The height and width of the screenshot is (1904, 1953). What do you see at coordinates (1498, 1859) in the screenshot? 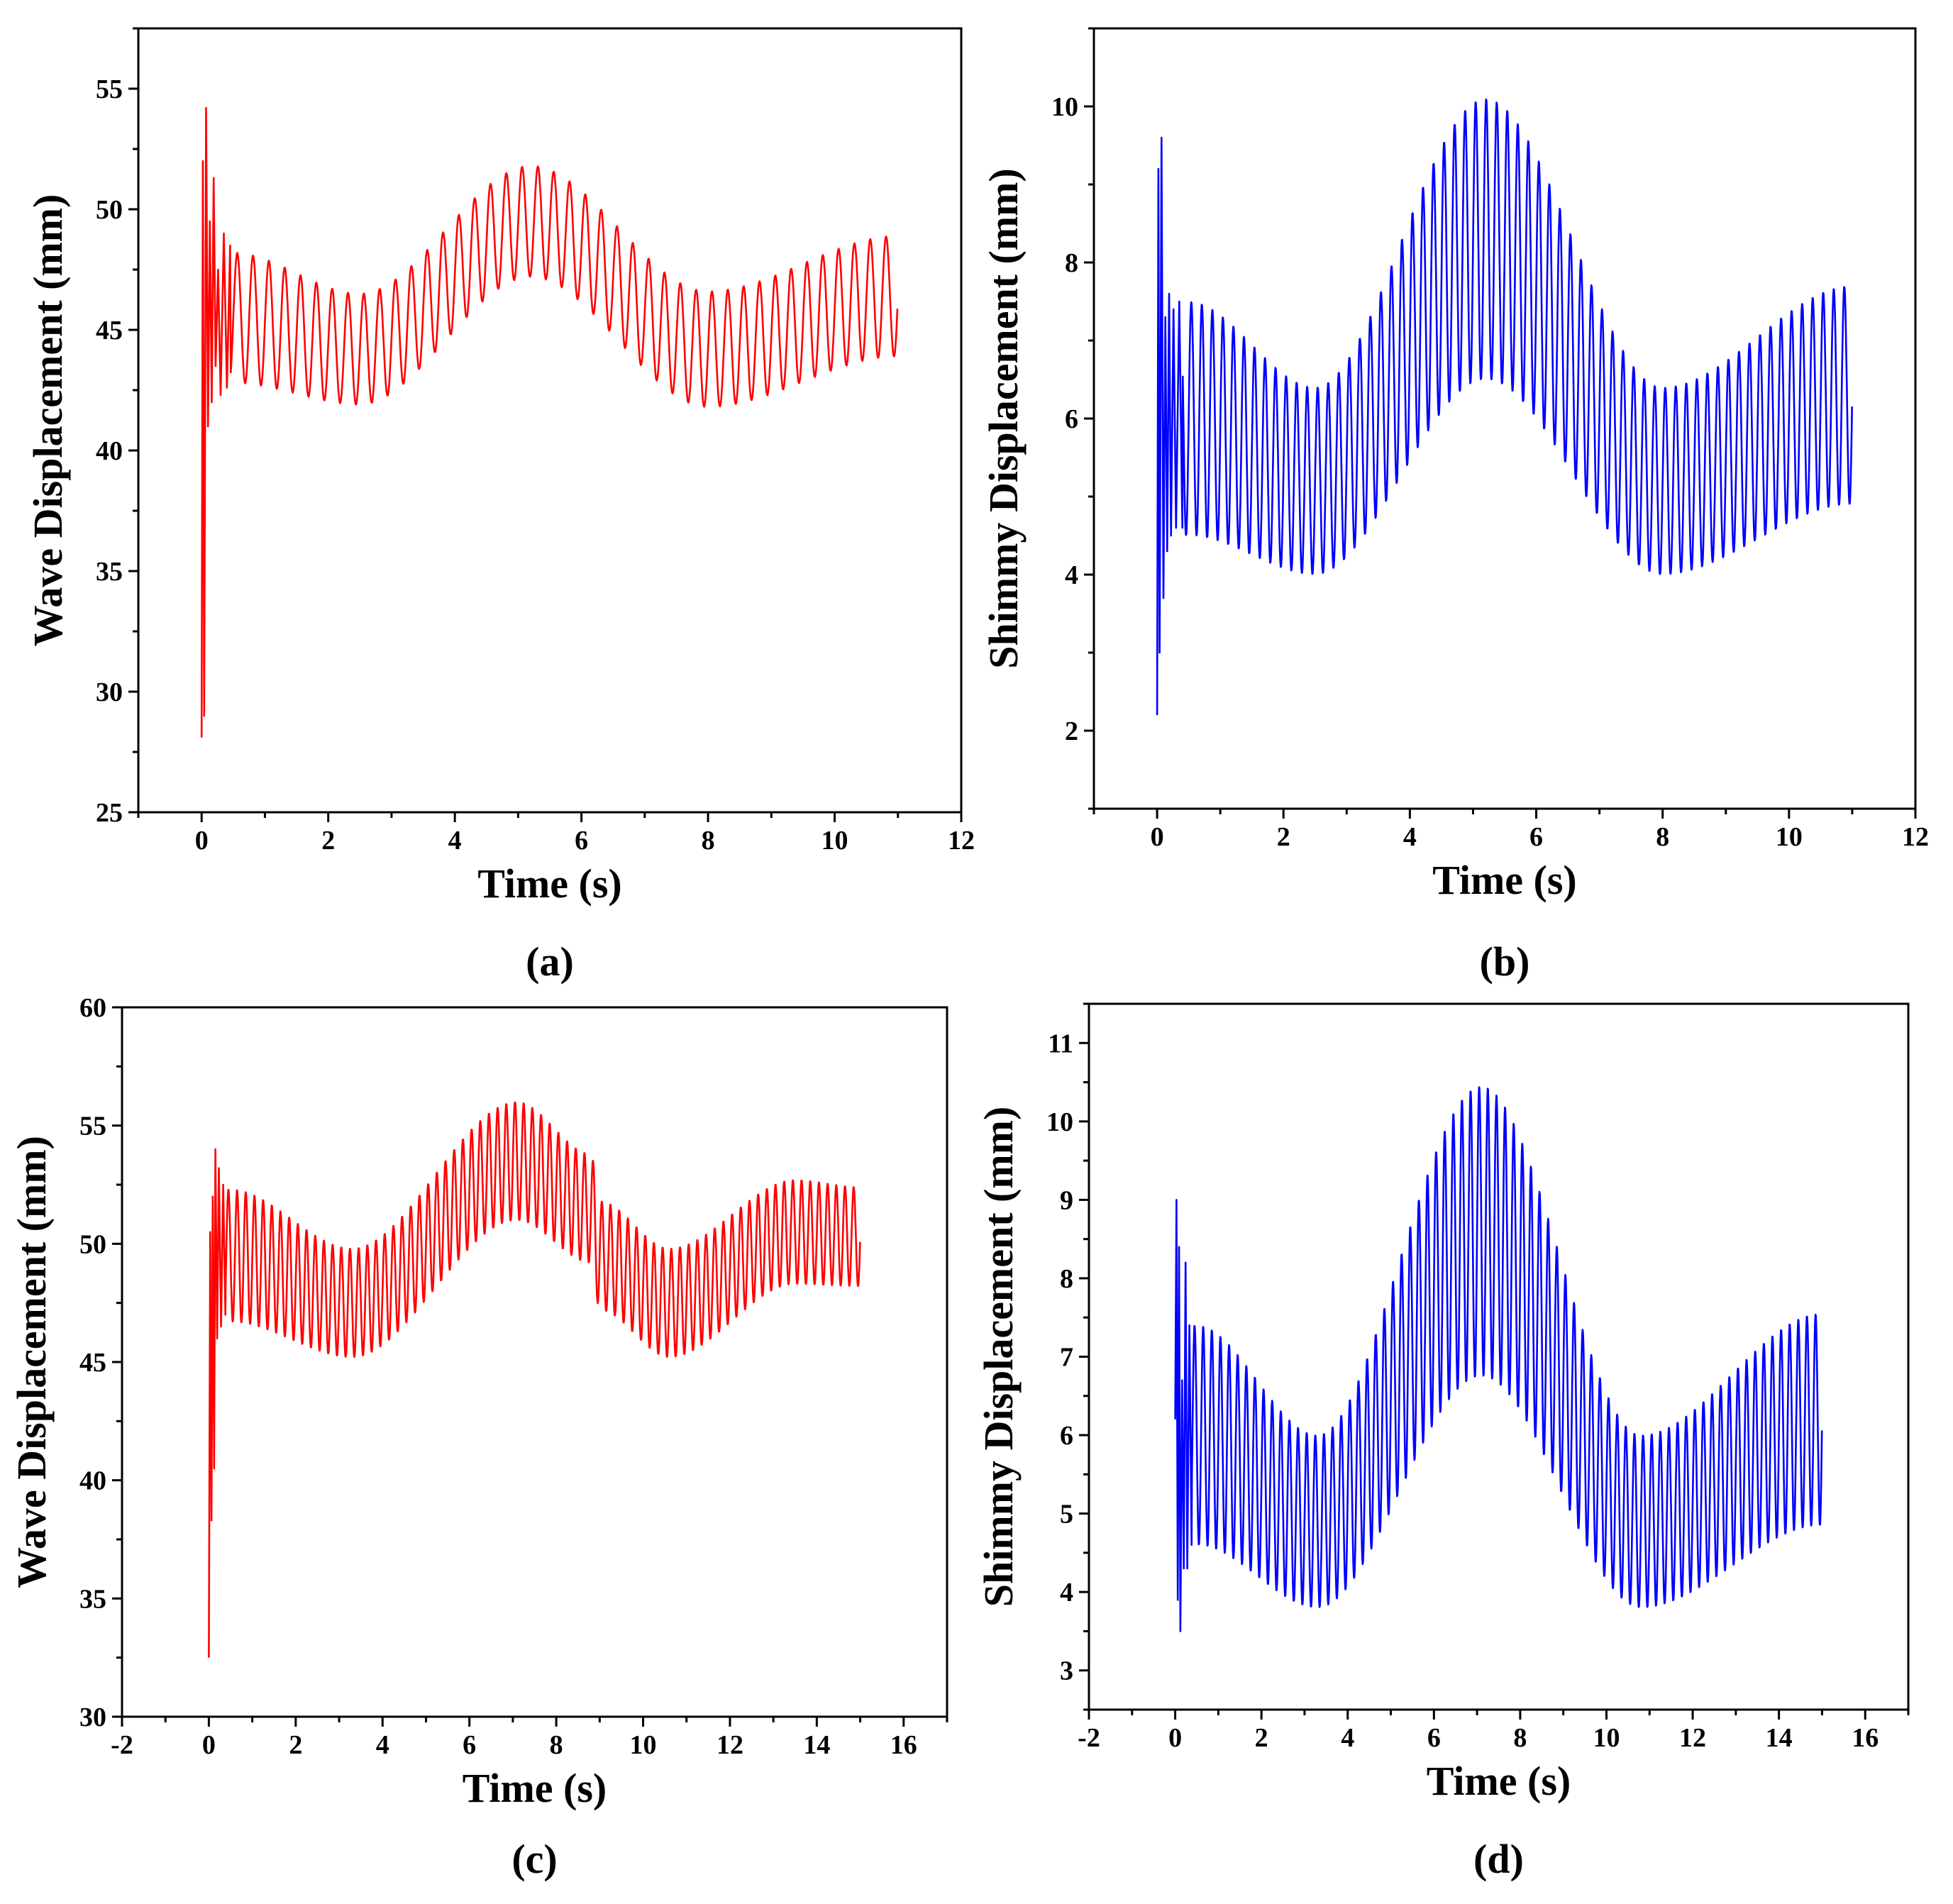
I see `panel-label: (d)` at bounding box center [1498, 1859].